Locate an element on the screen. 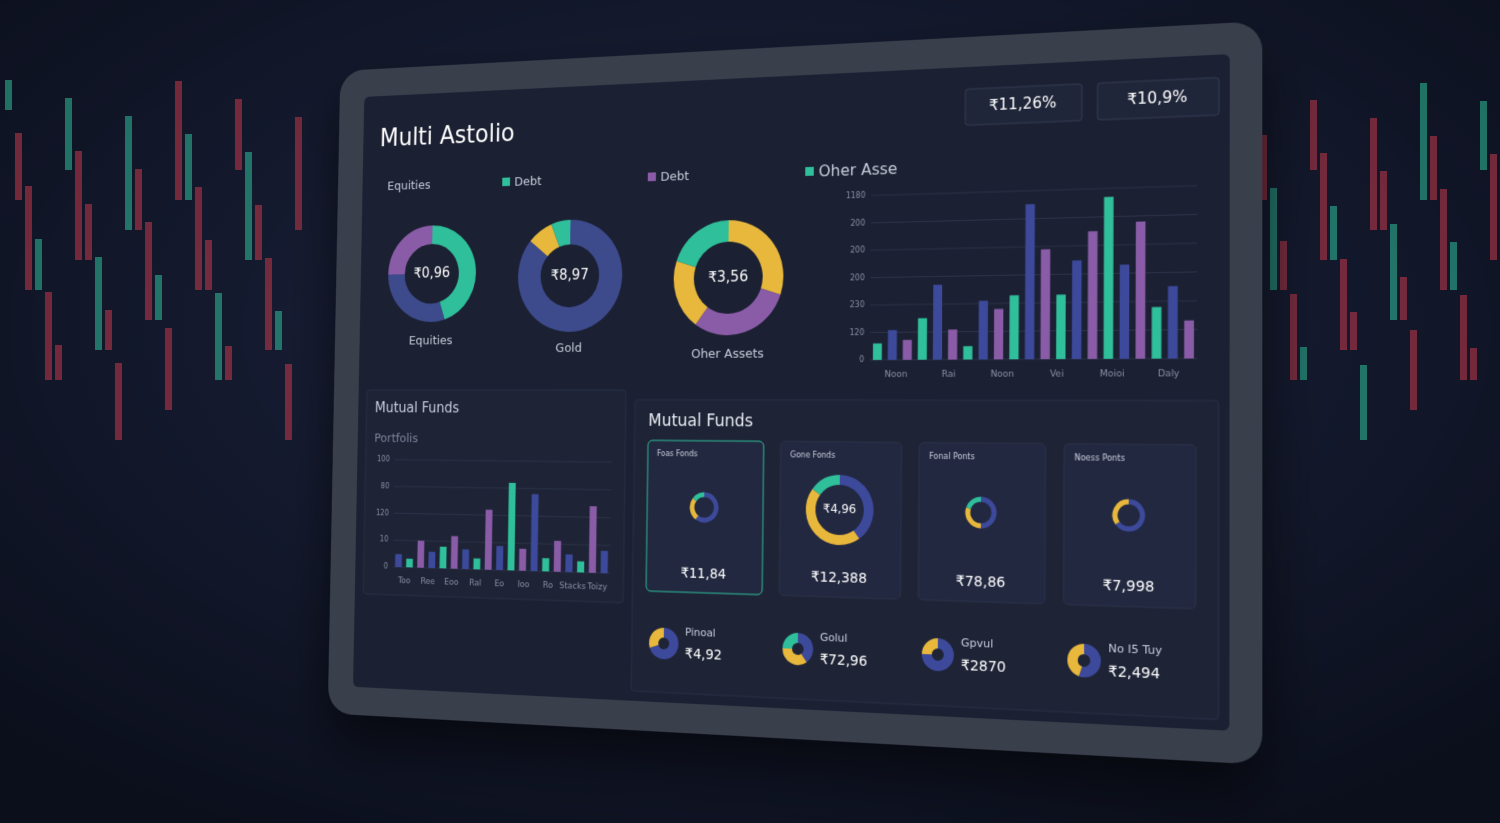 Image resolution: width=1500 pixels, height=823 pixels. x-tick-label: Ro is located at coordinates (548, 584).